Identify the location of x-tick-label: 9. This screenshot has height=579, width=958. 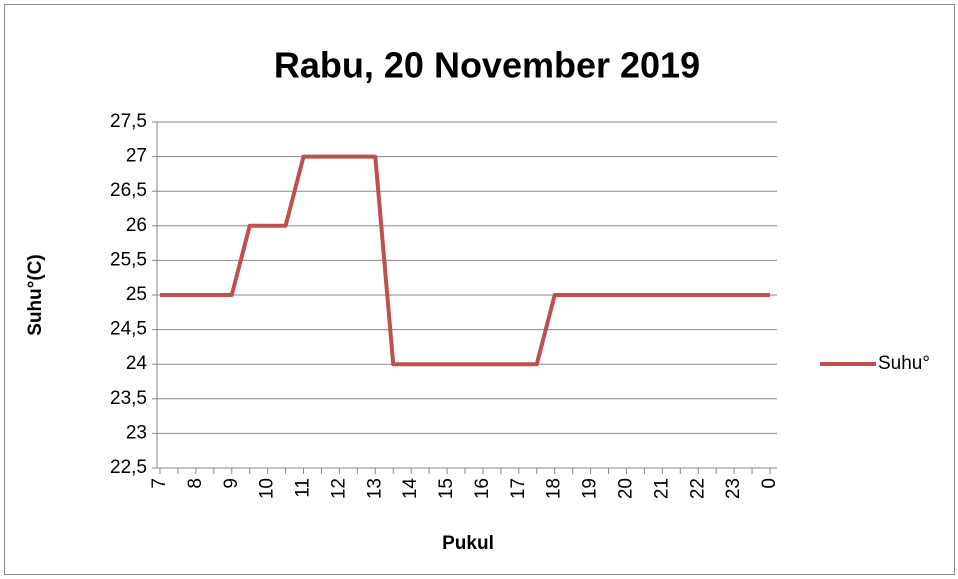
(231, 483).